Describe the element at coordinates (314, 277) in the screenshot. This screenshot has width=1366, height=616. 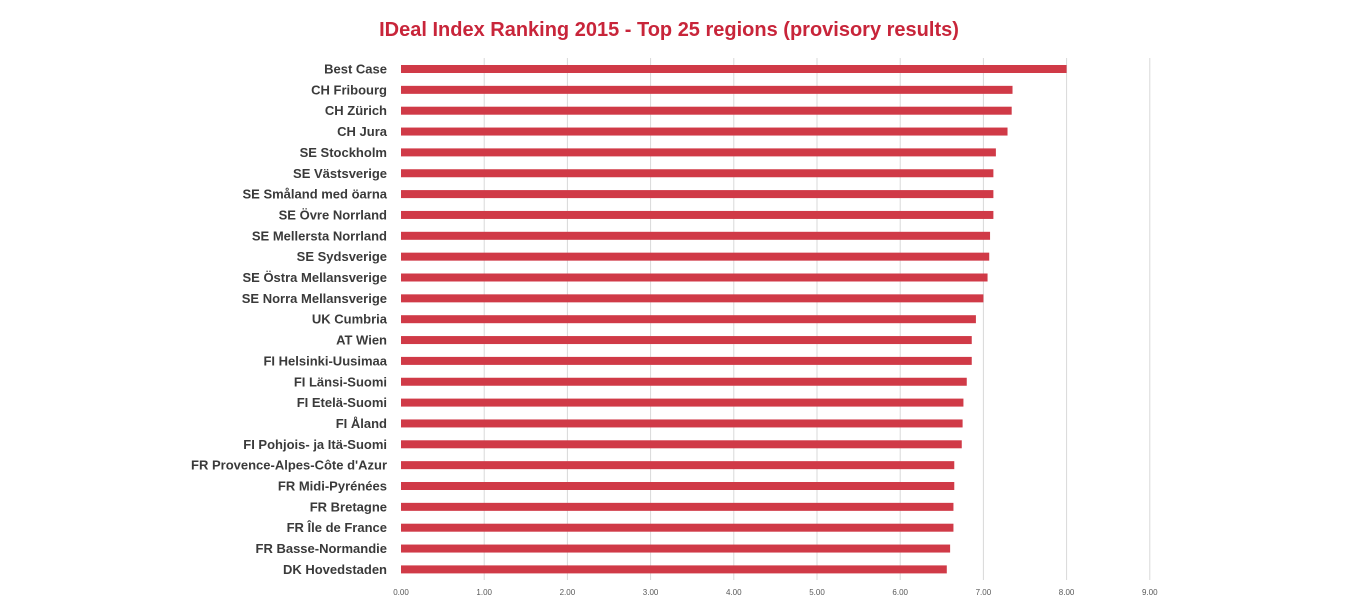
I see `category-label: SE Östra Mellansverige` at that location.